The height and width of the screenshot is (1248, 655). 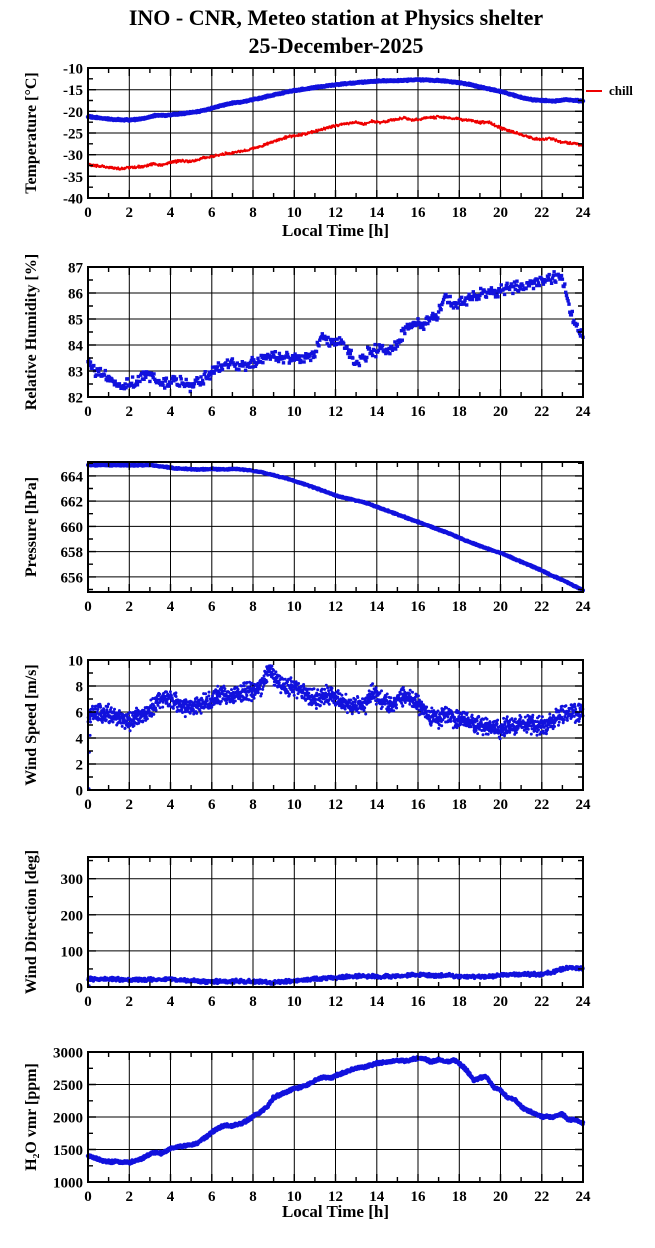 I want to click on legend-line-sample, so click(x=594, y=91).